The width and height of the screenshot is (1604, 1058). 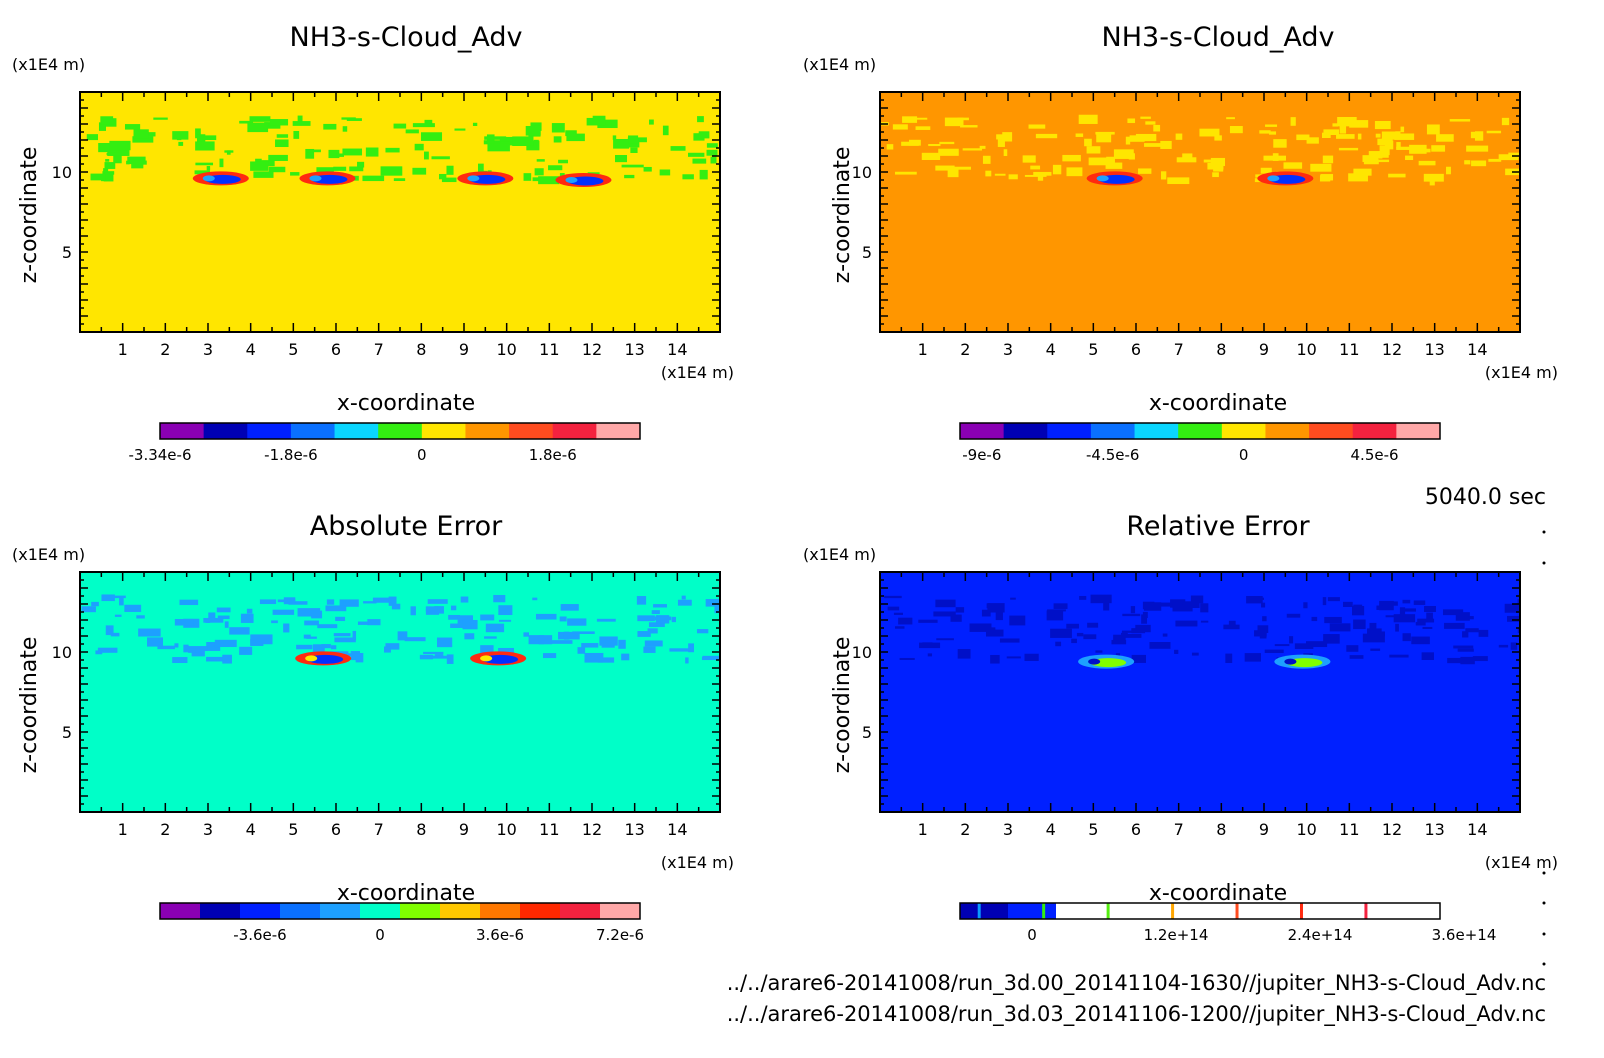 What do you see at coordinates (1218, 893) in the screenshot?
I see `x-axis-label: x-coordinate` at bounding box center [1218, 893].